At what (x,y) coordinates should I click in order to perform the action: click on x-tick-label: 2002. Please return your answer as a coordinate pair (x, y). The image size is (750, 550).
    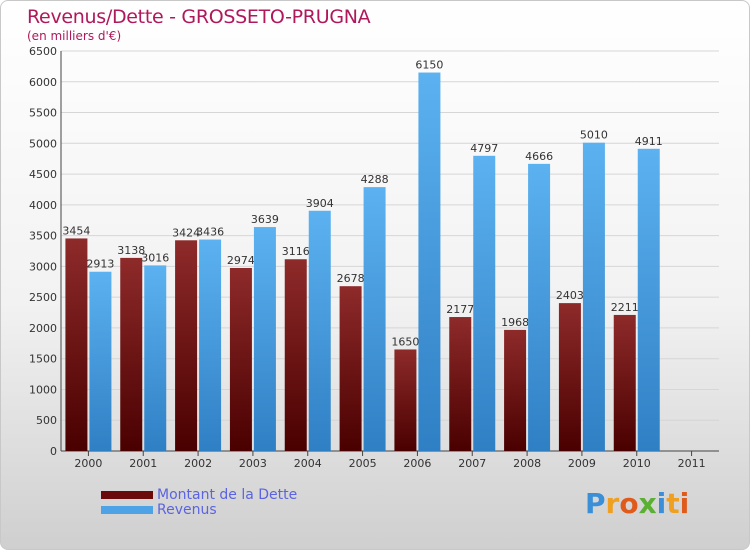
    Looking at the image, I should click on (198, 463).